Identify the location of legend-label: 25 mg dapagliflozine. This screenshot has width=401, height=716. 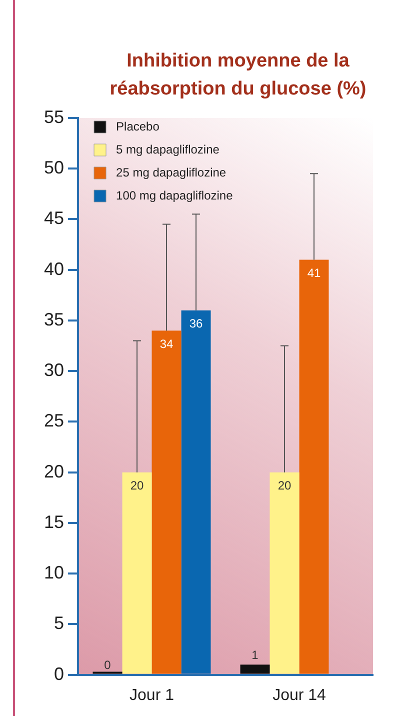
(171, 172).